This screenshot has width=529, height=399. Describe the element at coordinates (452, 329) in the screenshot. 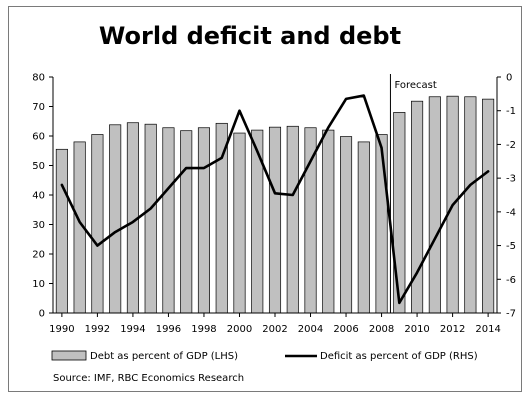

I see `x-tick-label: 2012` at that location.